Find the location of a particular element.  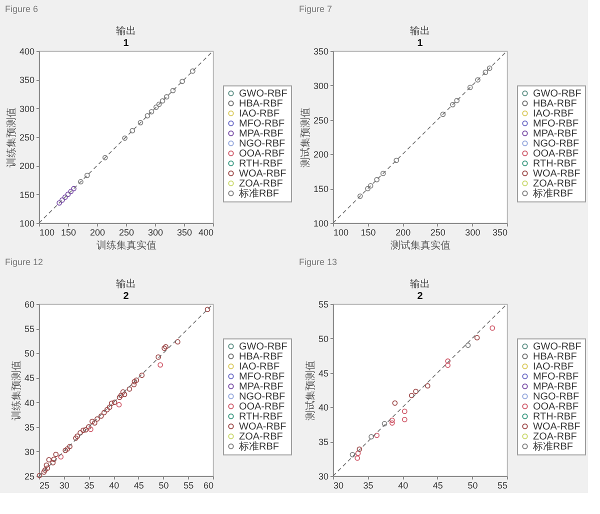

x-tick-label: 200 is located at coordinates (98, 233).